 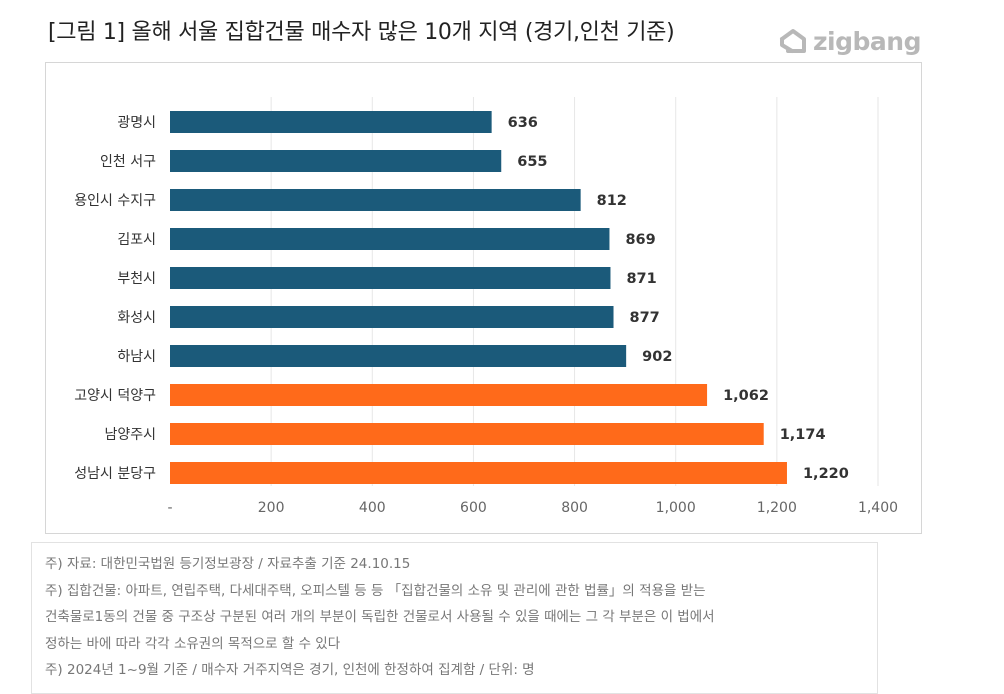 I want to click on value-label: 1,062, so click(x=746, y=396).